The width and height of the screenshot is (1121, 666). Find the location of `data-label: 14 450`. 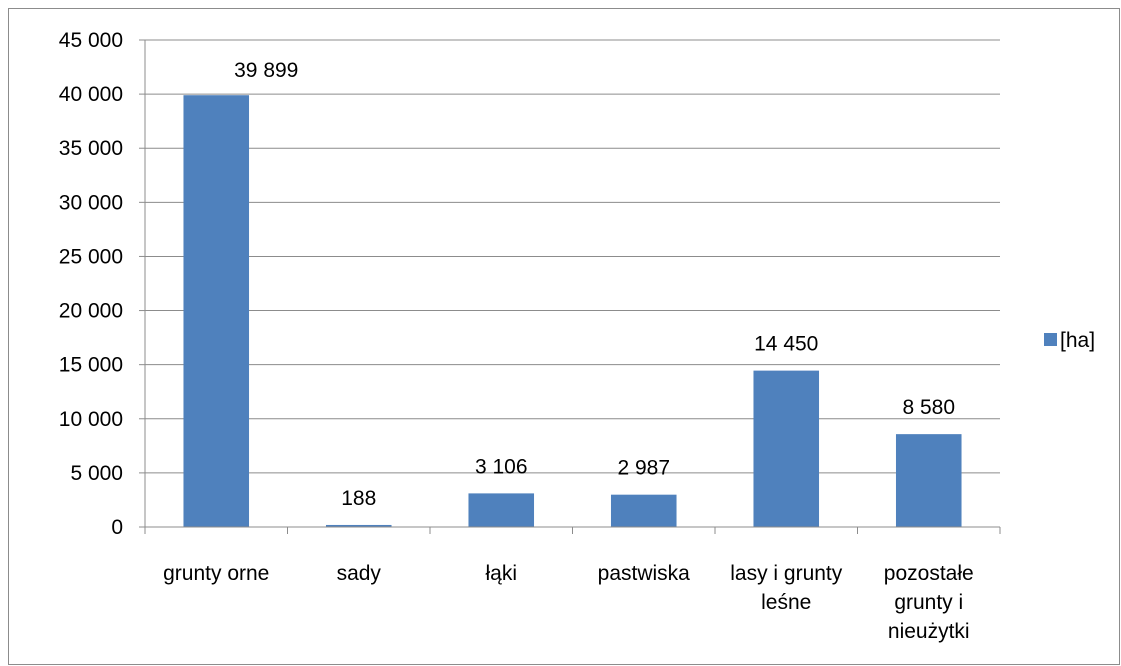

data-label: 14 450 is located at coordinates (786, 344).